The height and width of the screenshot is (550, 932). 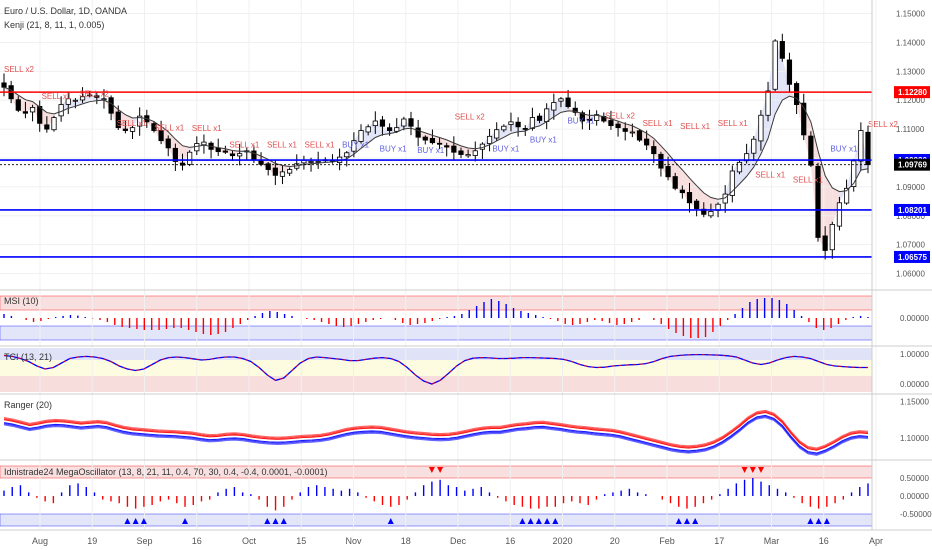 What do you see at coordinates (28, 405) in the screenshot?
I see `ranger-title: Ranger (20)` at bounding box center [28, 405].